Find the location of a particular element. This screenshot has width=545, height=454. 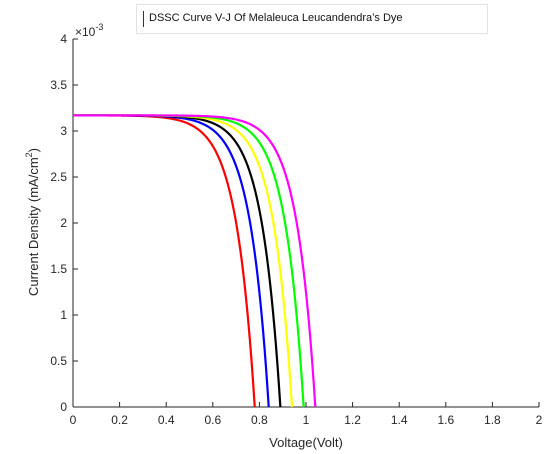

y-axis-label-close: ) is located at coordinates (33, 150).